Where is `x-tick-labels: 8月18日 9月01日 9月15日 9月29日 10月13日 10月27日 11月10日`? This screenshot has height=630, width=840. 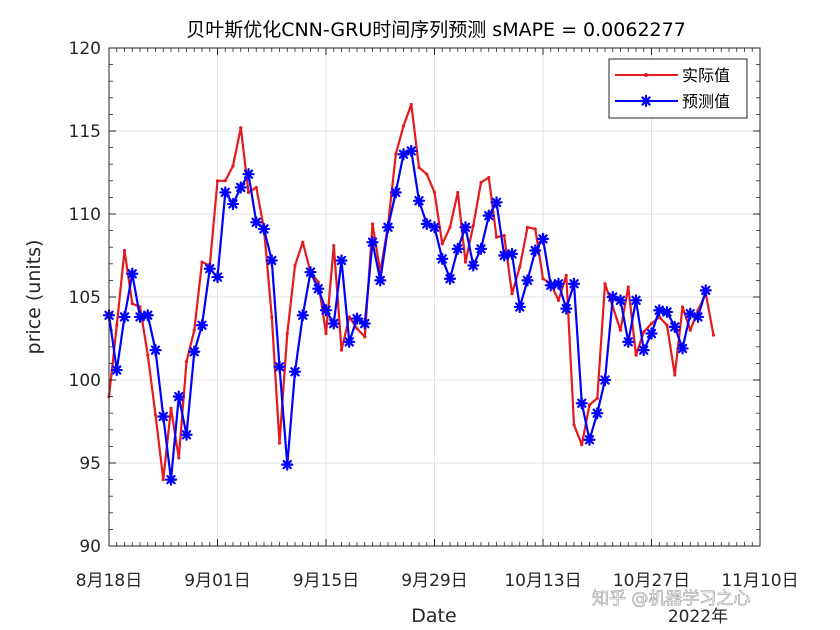
x-tick-labels: 8月18日 9月01日 9月15日 9月29日 10月13日 10月27日 11月10日 is located at coordinates (437, 581).